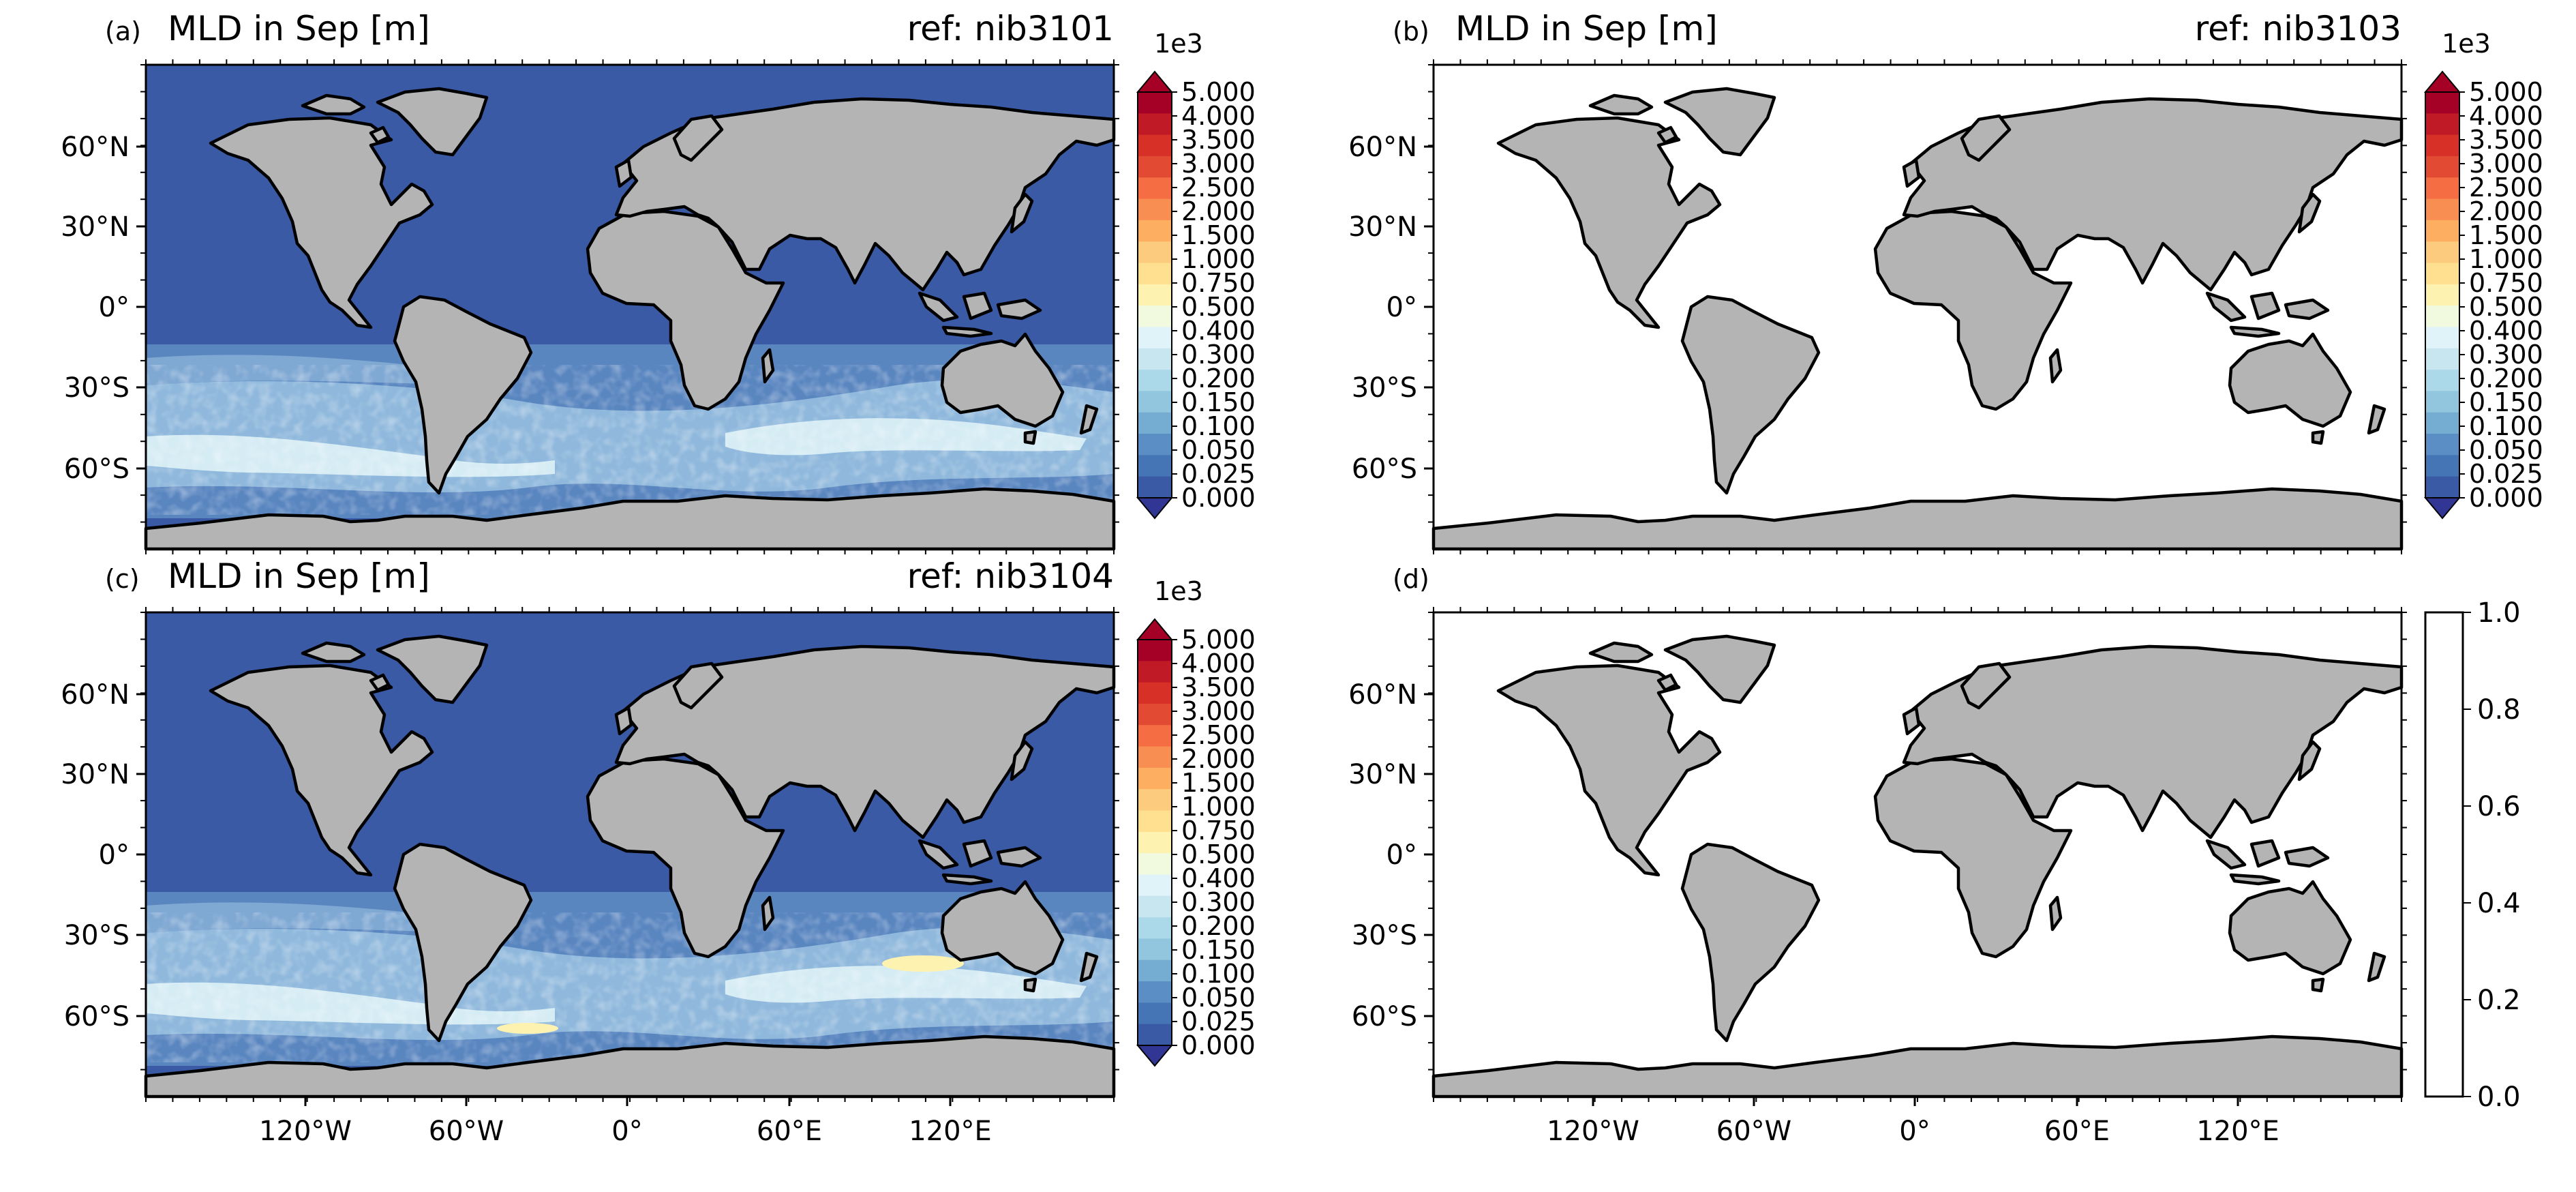  Describe the element at coordinates (951, 1131) in the screenshot. I see `lon-tick-label: 120°E` at that location.